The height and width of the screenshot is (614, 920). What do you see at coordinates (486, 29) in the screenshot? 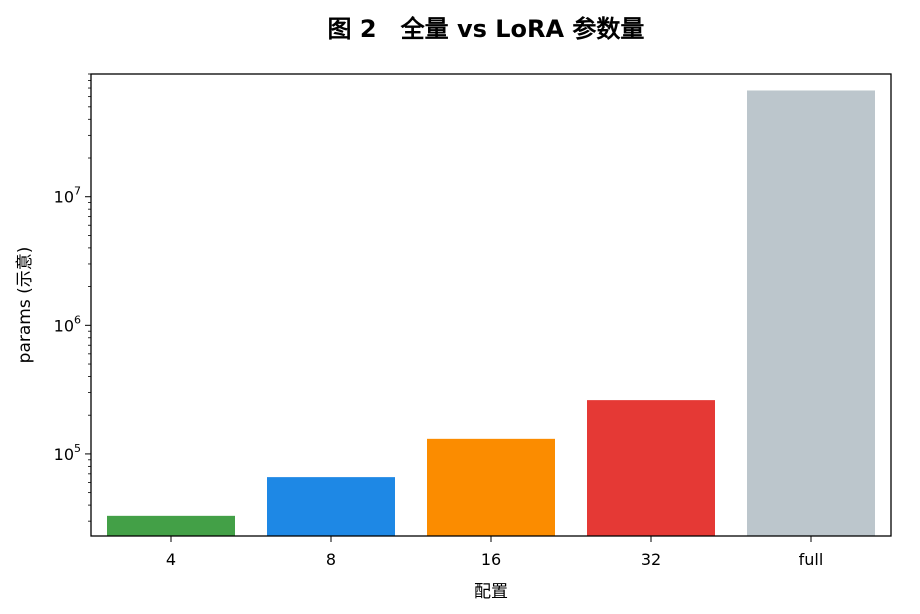
I see `chart-title: 图 2 全量 vs LoRA 参数量` at bounding box center [486, 29].